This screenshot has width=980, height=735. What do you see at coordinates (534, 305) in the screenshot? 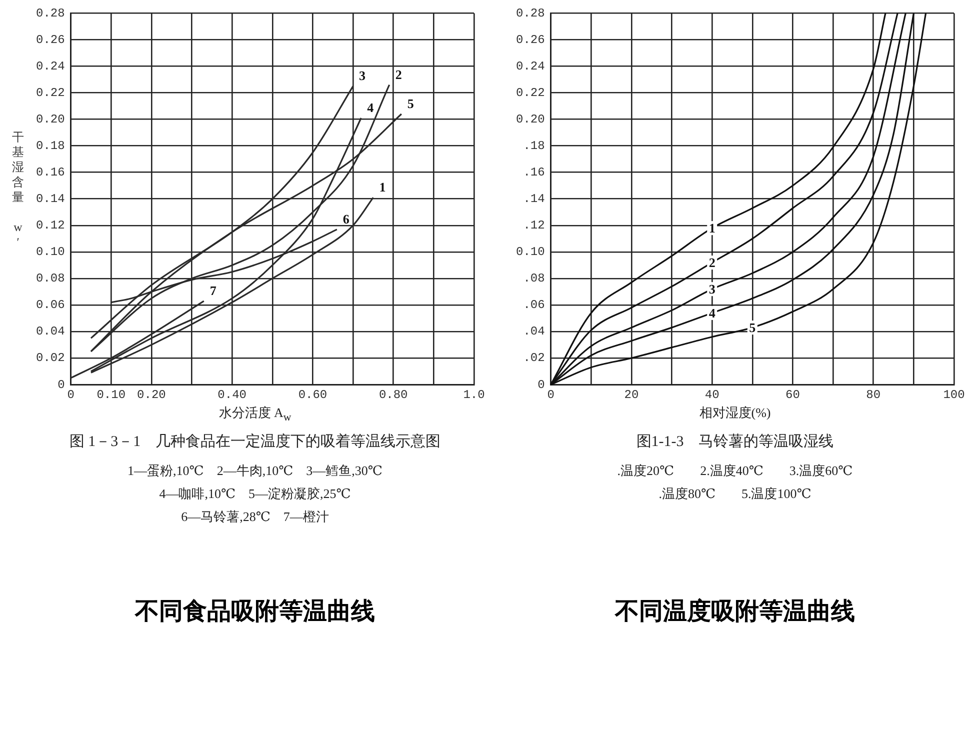
I see `y-tick-label: .06` at bounding box center [534, 305].